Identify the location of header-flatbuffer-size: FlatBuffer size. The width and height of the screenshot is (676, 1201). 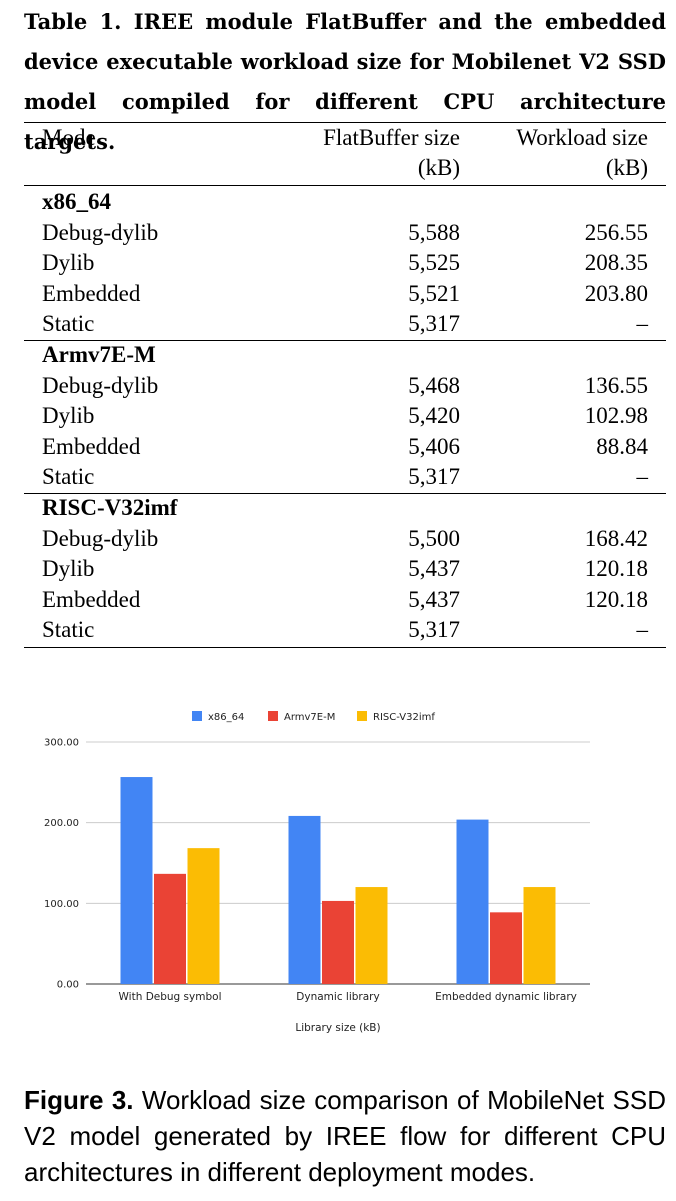
(391, 137).